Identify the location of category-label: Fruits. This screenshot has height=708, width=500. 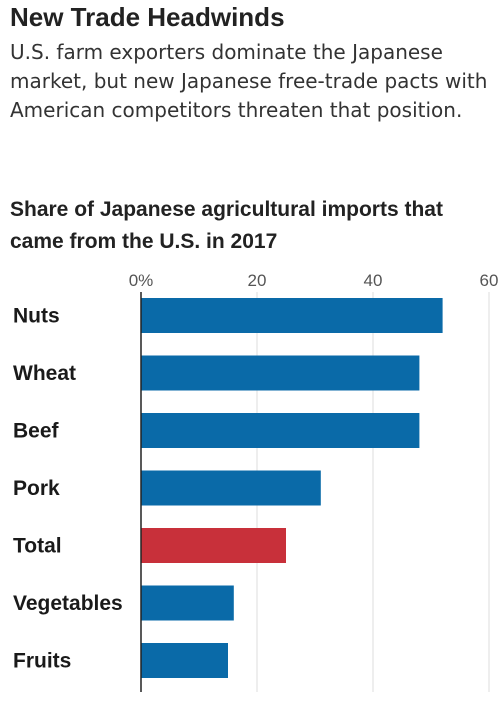
(42, 661).